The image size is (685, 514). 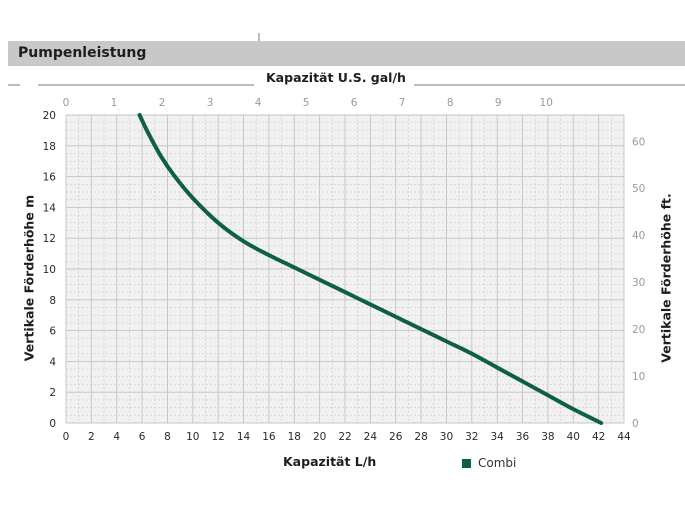 I want to click on x-tick-label: 28, so click(x=420, y=437).